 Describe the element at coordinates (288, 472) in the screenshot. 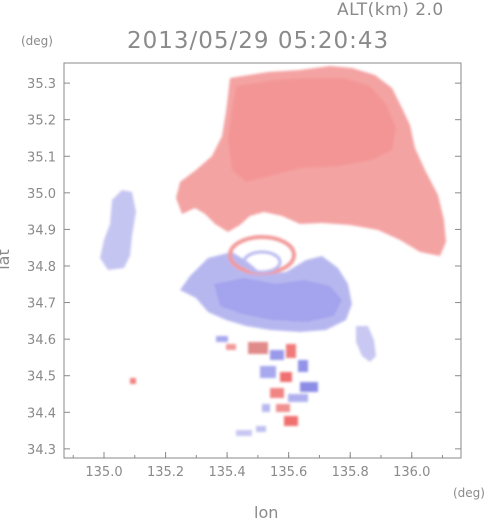

I see `x-tick-label: 135.6` at that location.